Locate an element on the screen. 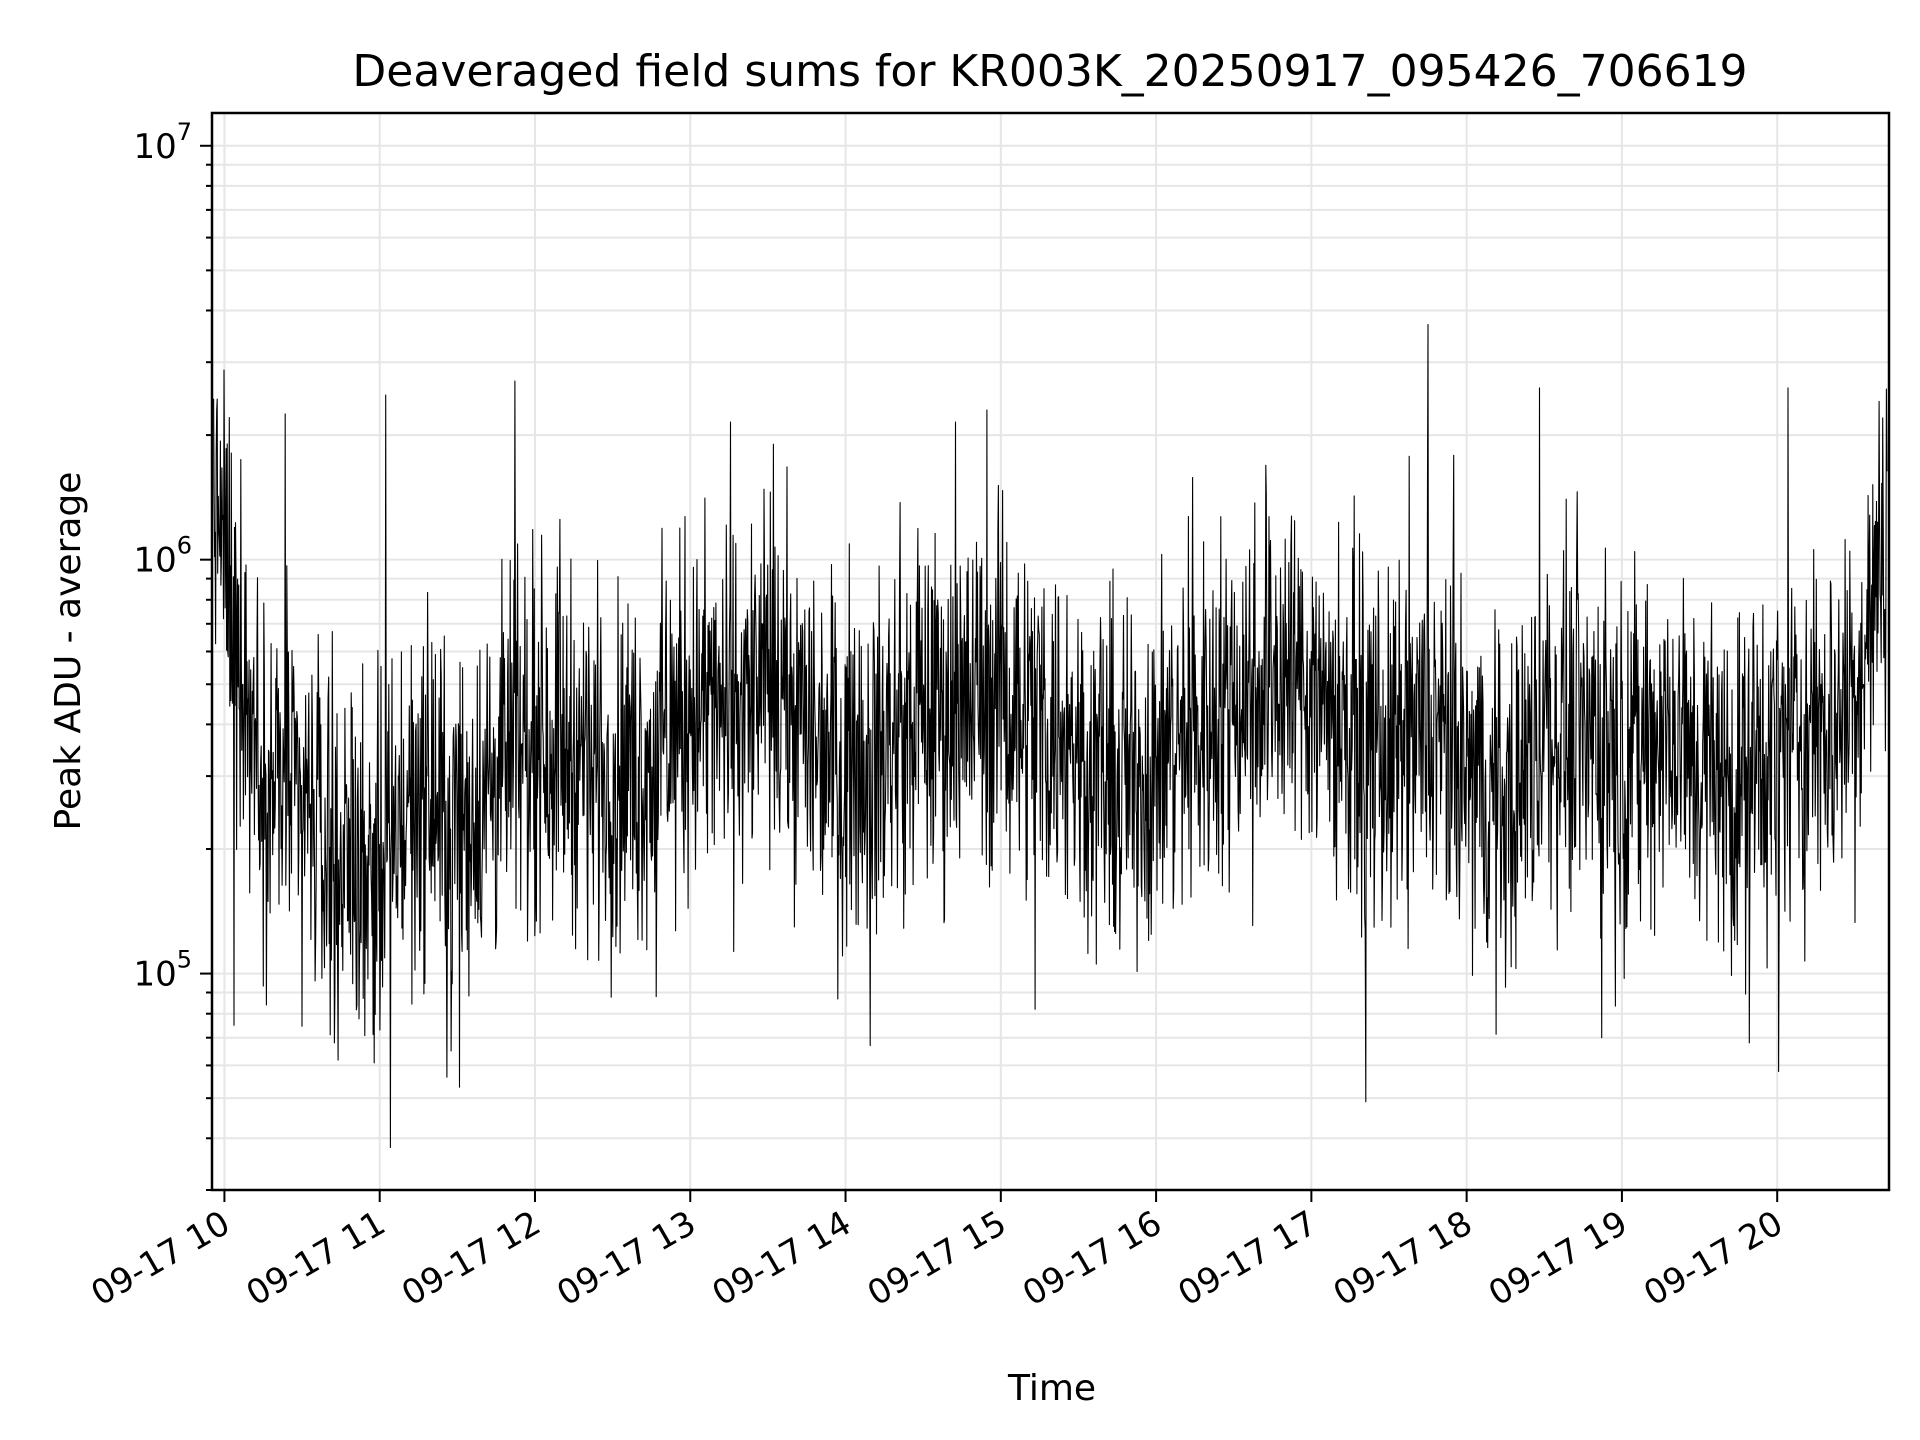 Image resolution: width=1920 pixels, height=1440 pixels. y-tick-label: 10⁷ is located at coordinates (162, 142).